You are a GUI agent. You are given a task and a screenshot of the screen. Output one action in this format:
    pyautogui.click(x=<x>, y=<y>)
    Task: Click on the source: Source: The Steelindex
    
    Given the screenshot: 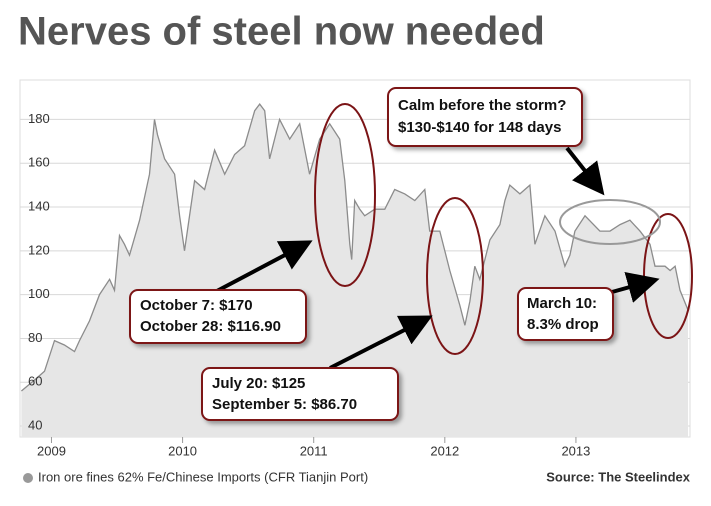 What is the action you would take?
    pyautogui.click(x=618, y=476)
    